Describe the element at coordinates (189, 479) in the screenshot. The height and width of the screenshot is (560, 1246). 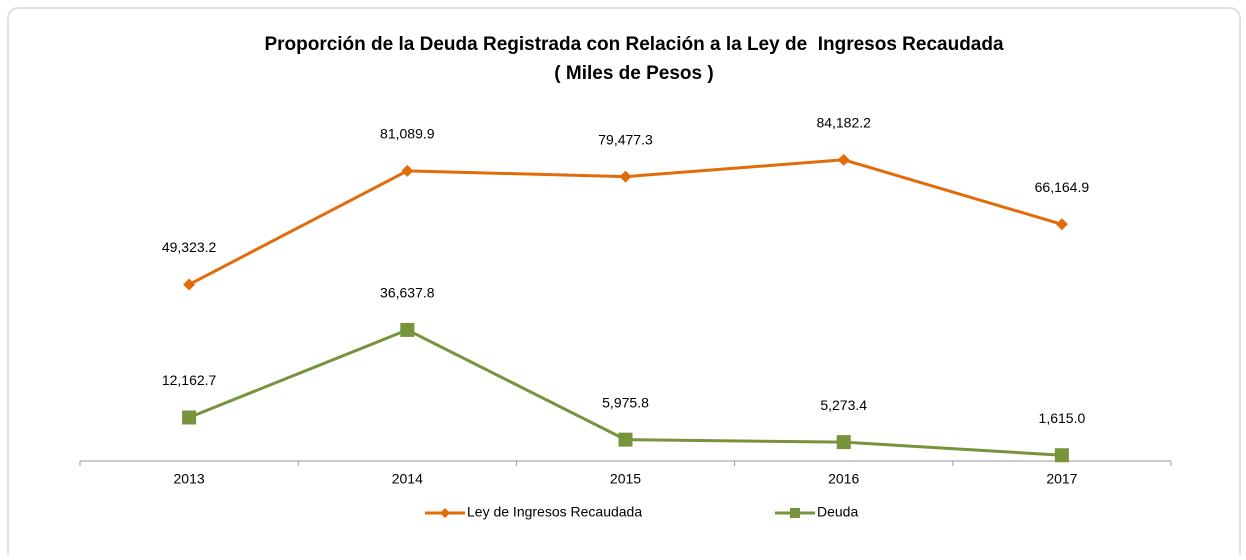
I see `x-tick-label: 2013` at that location.